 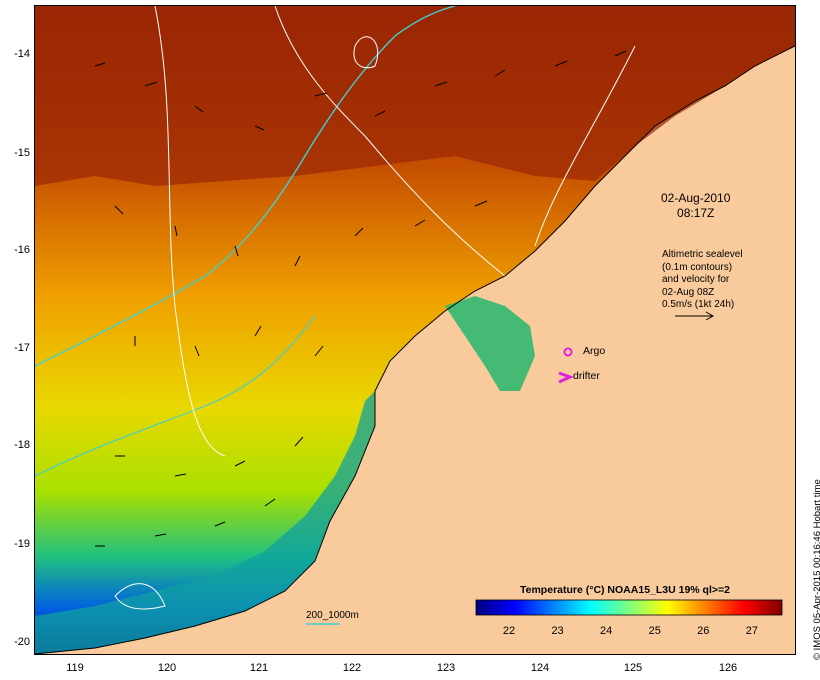 What do you see at coordinates (175, 396) in the screenshot?
I see `contour-200-1000m-south` at bounding box center [175, 396].